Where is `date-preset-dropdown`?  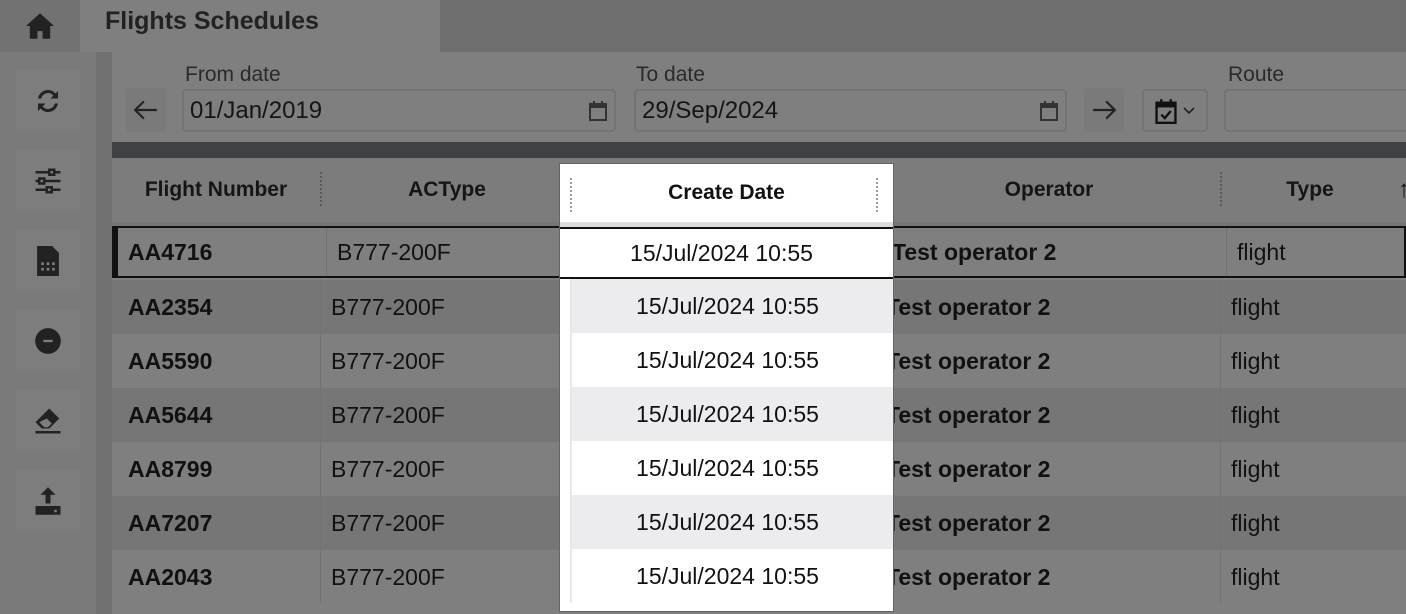 date-preset-dropdown is located at coordinates (1175, 110).